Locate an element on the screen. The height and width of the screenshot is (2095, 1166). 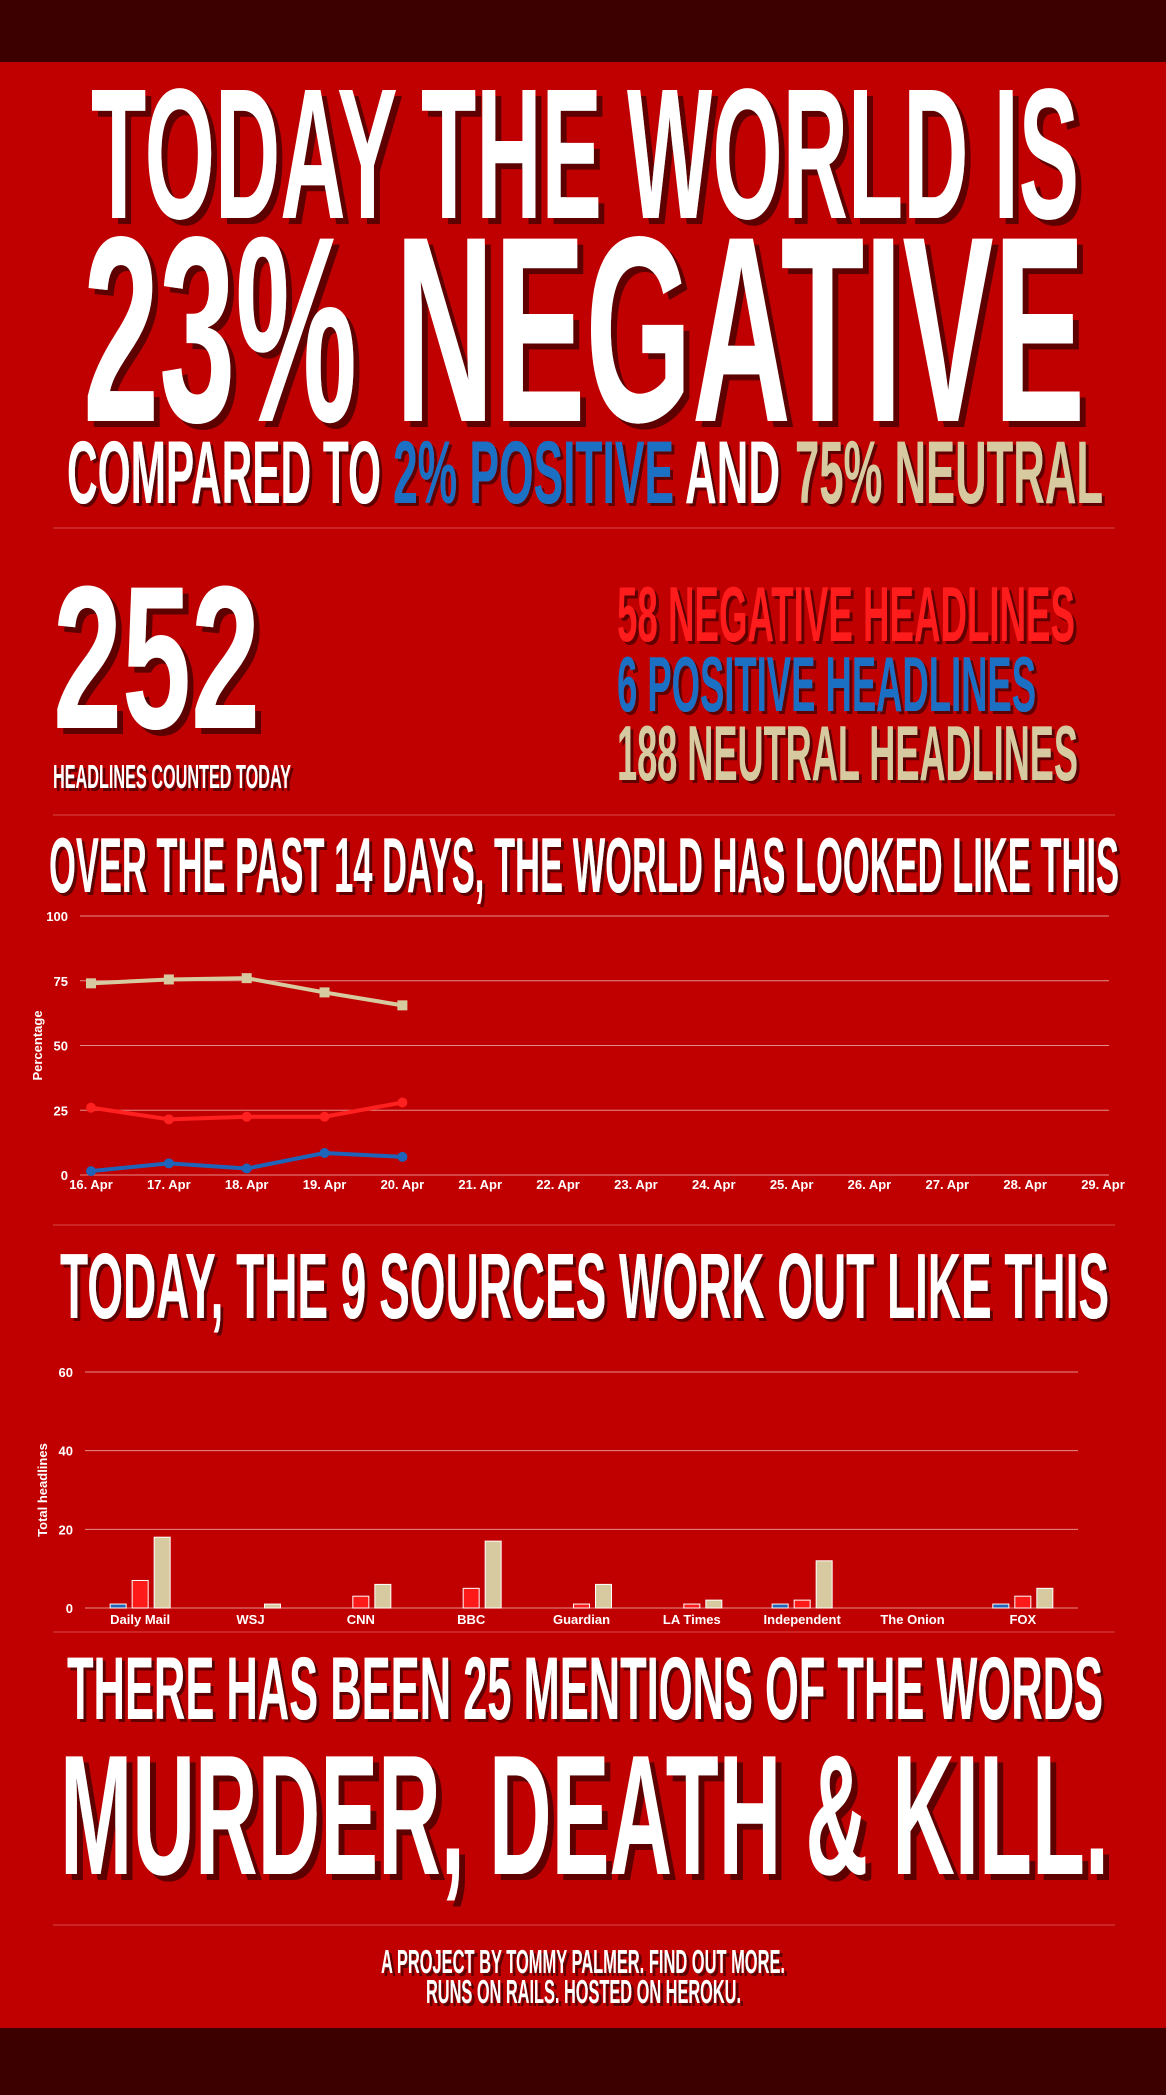
mentions-words: MURDER, DEATH & KILL. is located at coordinates (584, 1815).